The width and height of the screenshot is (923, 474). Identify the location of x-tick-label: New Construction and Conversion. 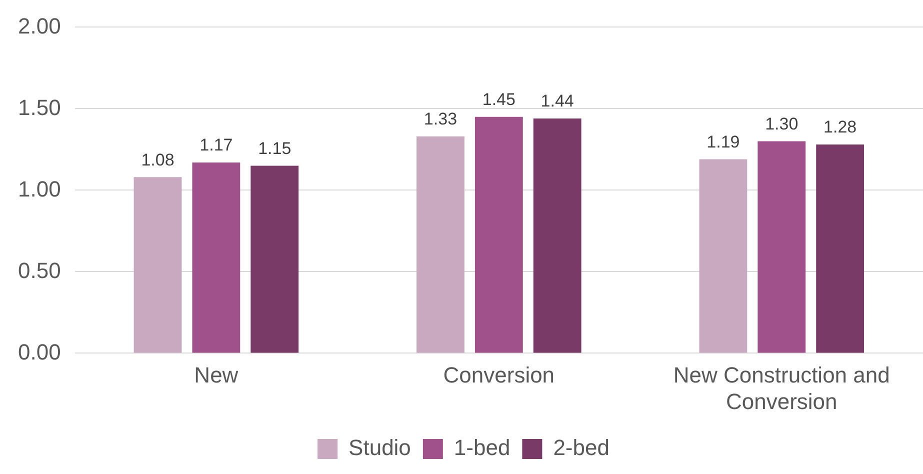
(781, 388).